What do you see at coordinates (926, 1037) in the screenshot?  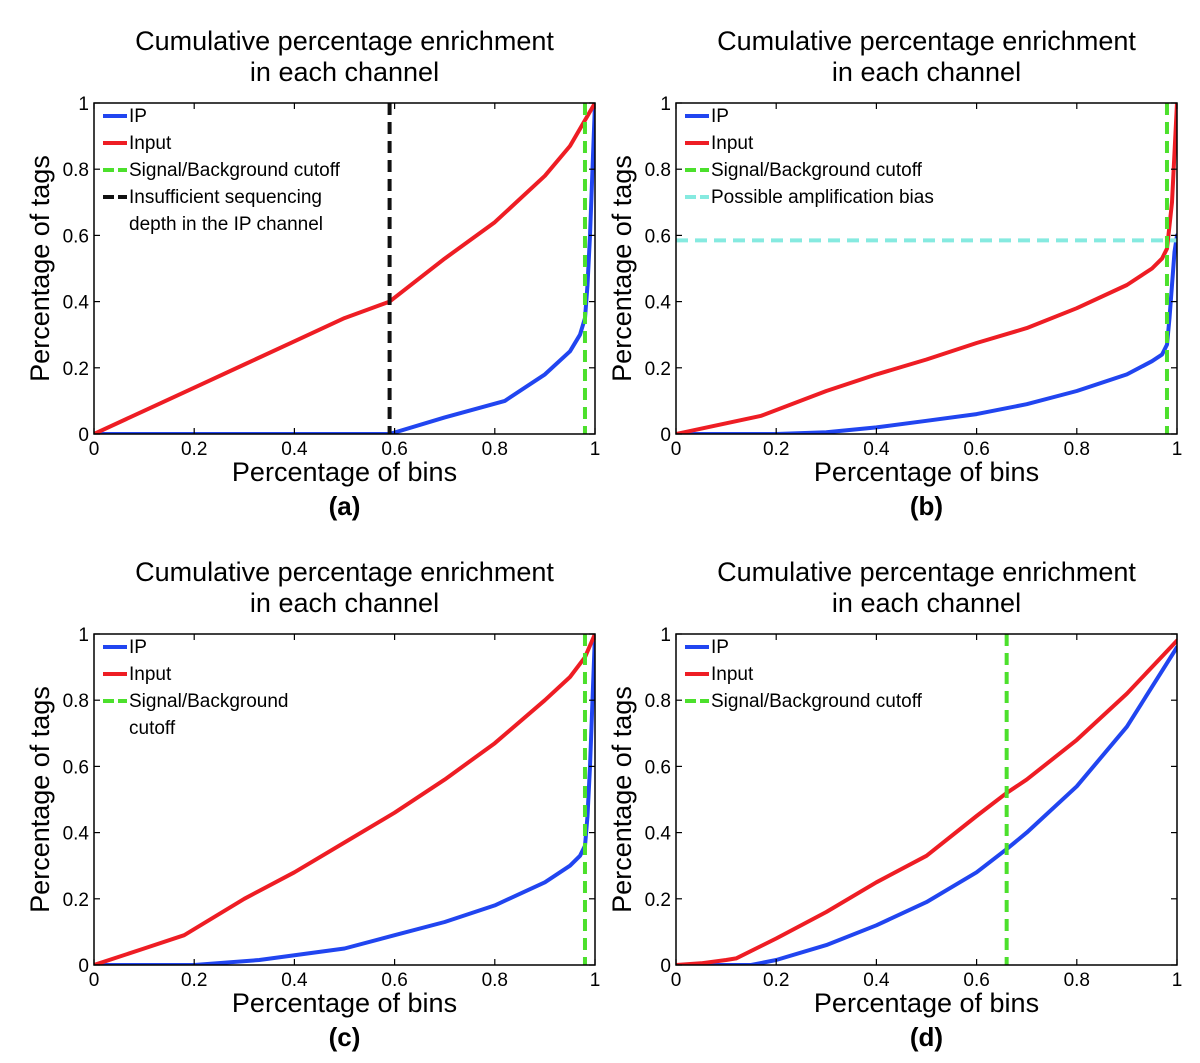 I see `panel-label: (d)` at bounding box center [926, 1037].